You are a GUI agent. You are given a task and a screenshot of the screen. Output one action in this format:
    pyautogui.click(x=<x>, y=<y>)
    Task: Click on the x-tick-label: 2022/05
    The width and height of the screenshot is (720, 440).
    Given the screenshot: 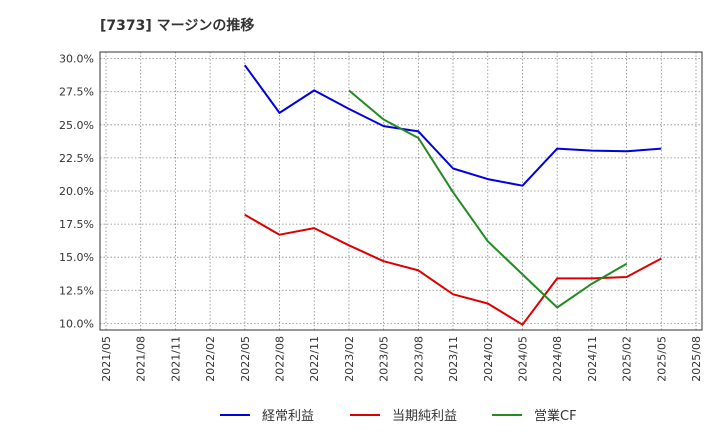 What is the action you would take?
    pyautogui.click(x=245, y=359)
    